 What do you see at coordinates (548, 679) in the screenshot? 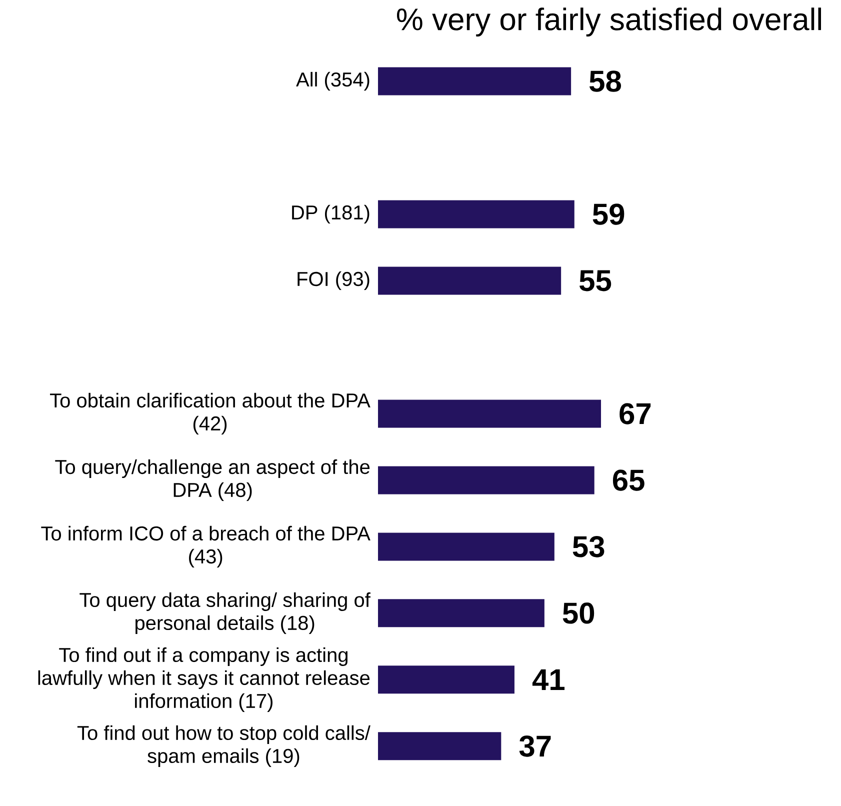
I see `data-label: 41` at bounding box center [548, 679].